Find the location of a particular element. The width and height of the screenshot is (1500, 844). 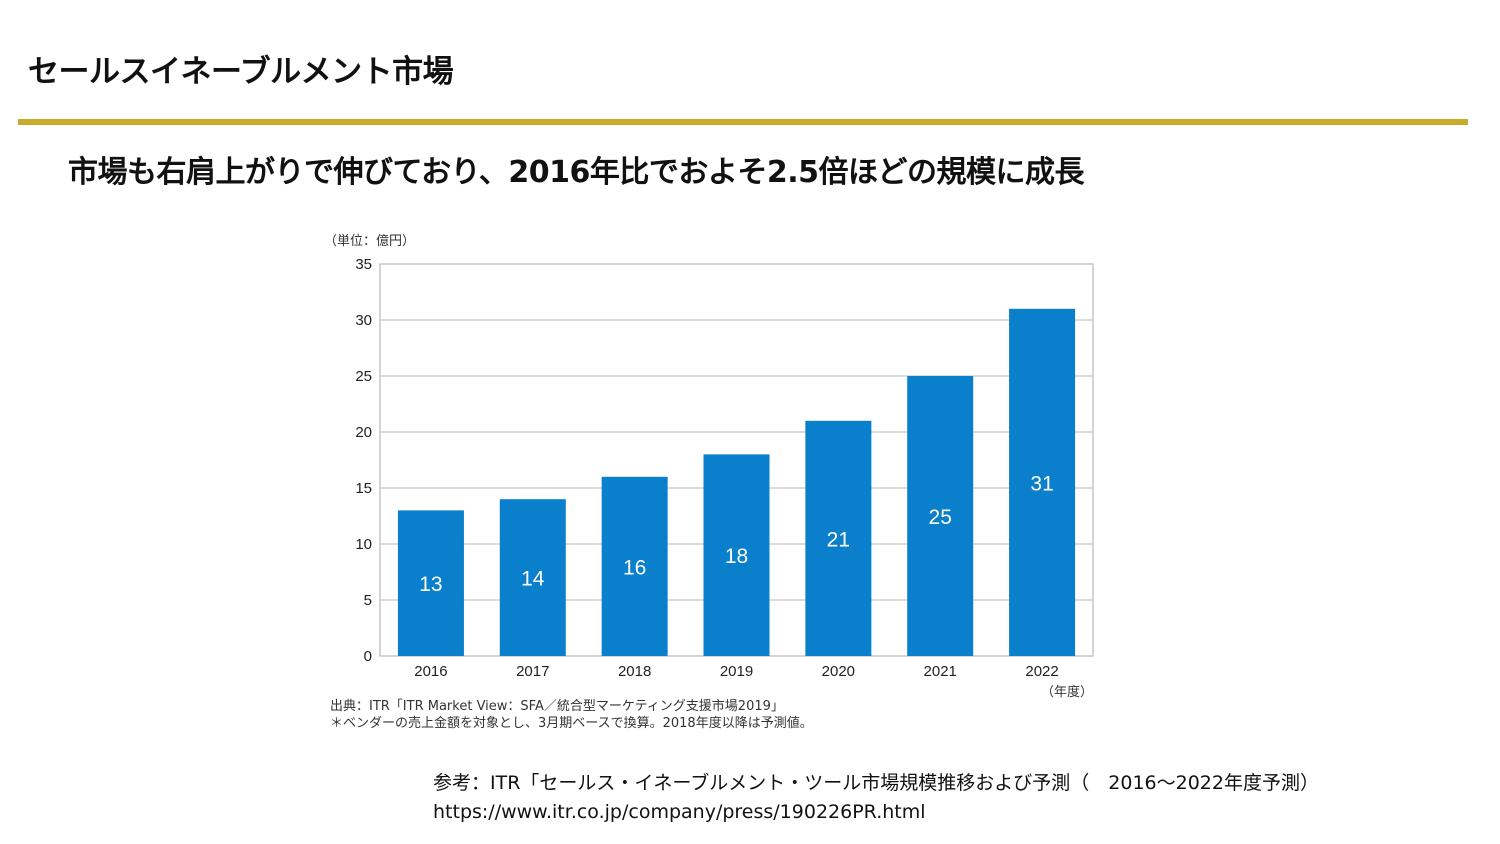

bar-value-label: 13 is located at coordinates (430, 584).